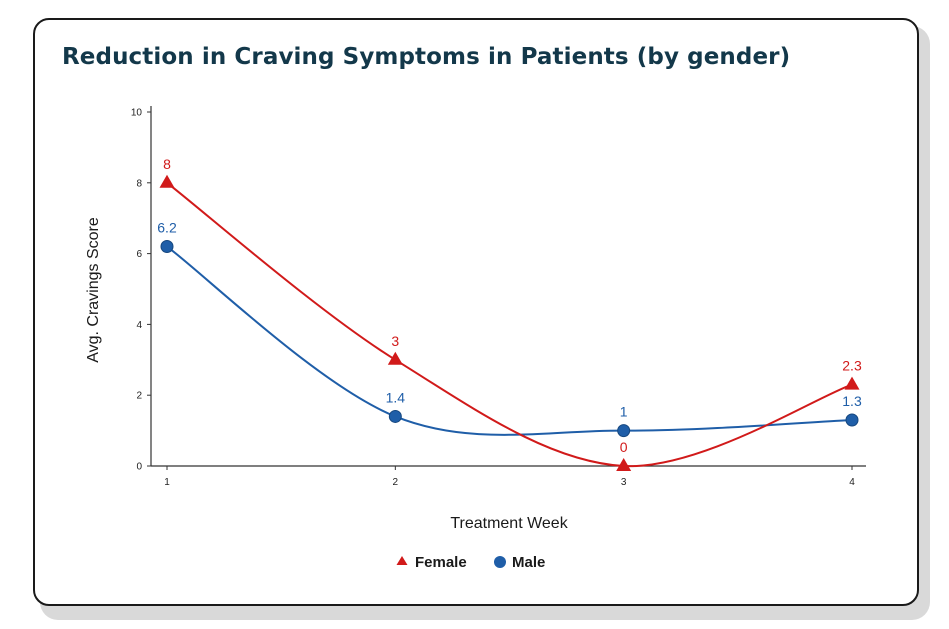 The height and width of the screenshot is (629, 949). I want to click on legend-marker-female, so click(402, 560).